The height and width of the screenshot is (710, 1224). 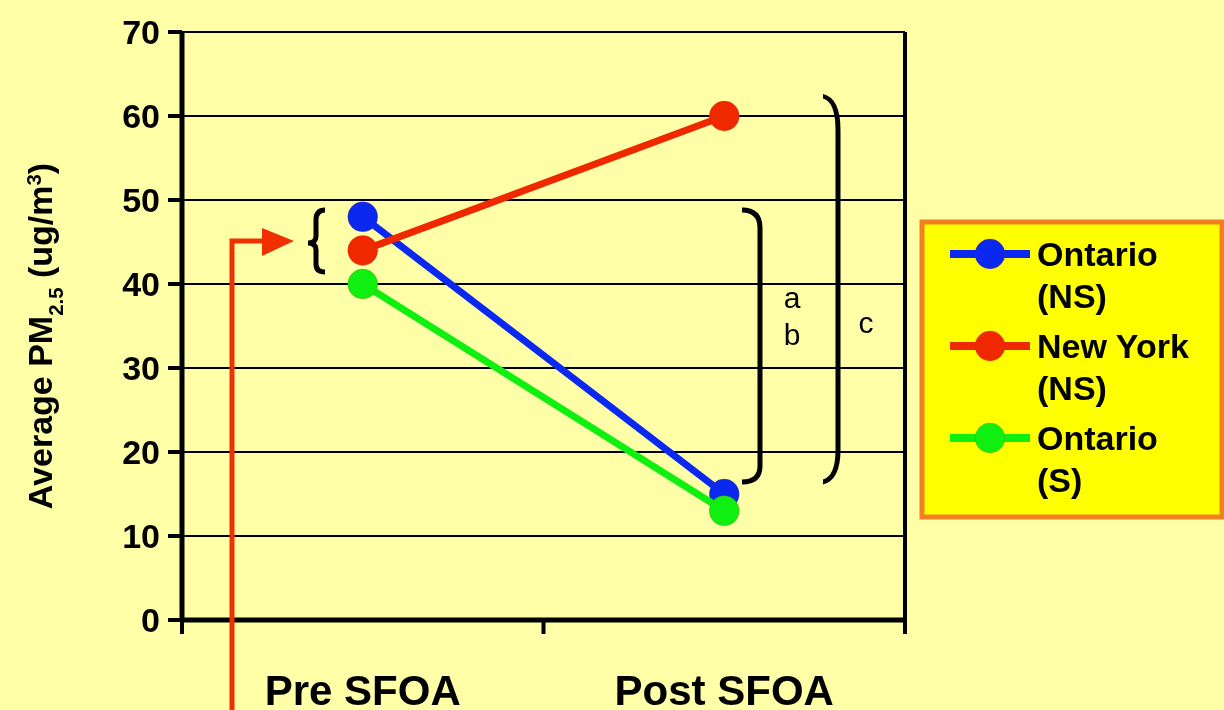 I want to click on x-tick-label: Post SFOA, so click(x=724, y=688).